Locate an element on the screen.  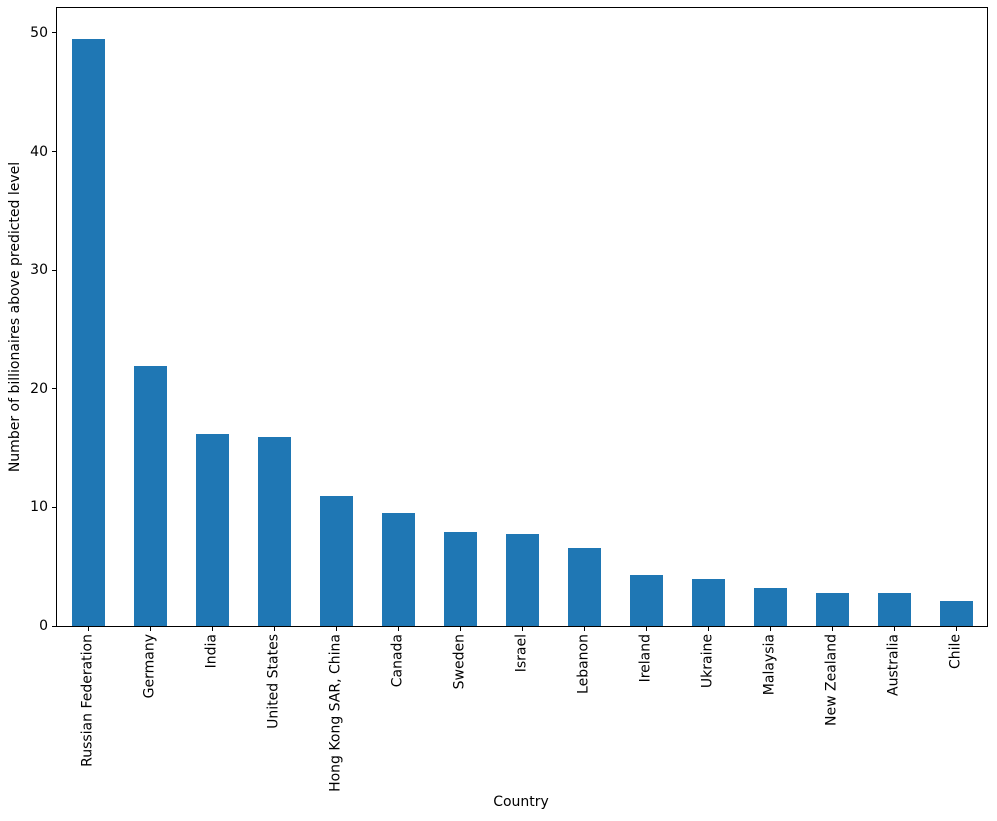
x-tick-label-ireland: Ireland is located at coordinates (645, 658).